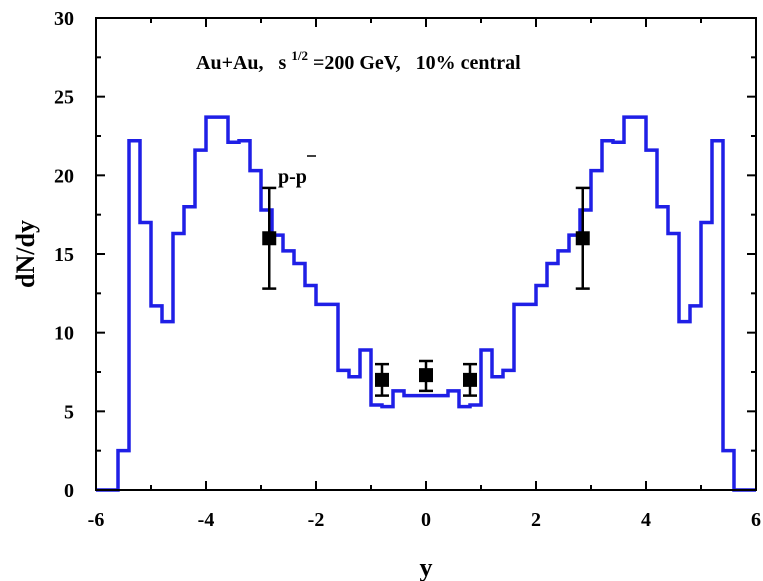  What do you see at coordinates (96, 520) in the screenshot?
I see `x-tick-label: -6` at bounding box center [96, 520].